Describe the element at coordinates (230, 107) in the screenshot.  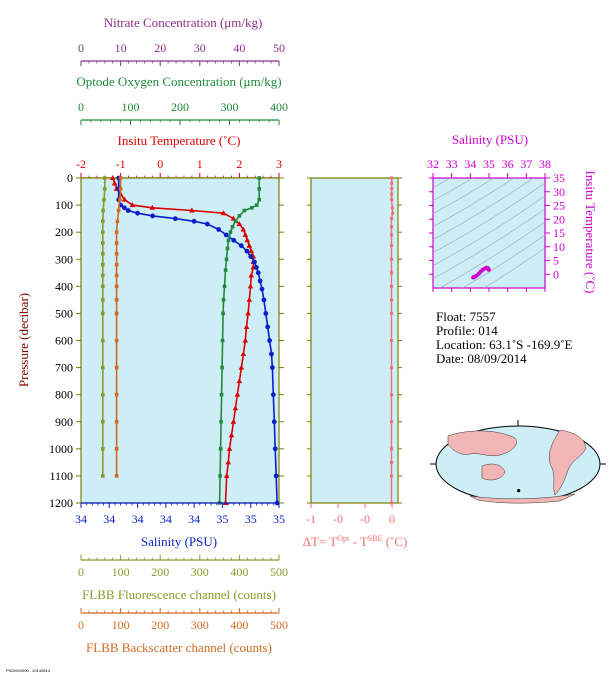
I see `oxygen-axis-tick-label: 300` at that location.